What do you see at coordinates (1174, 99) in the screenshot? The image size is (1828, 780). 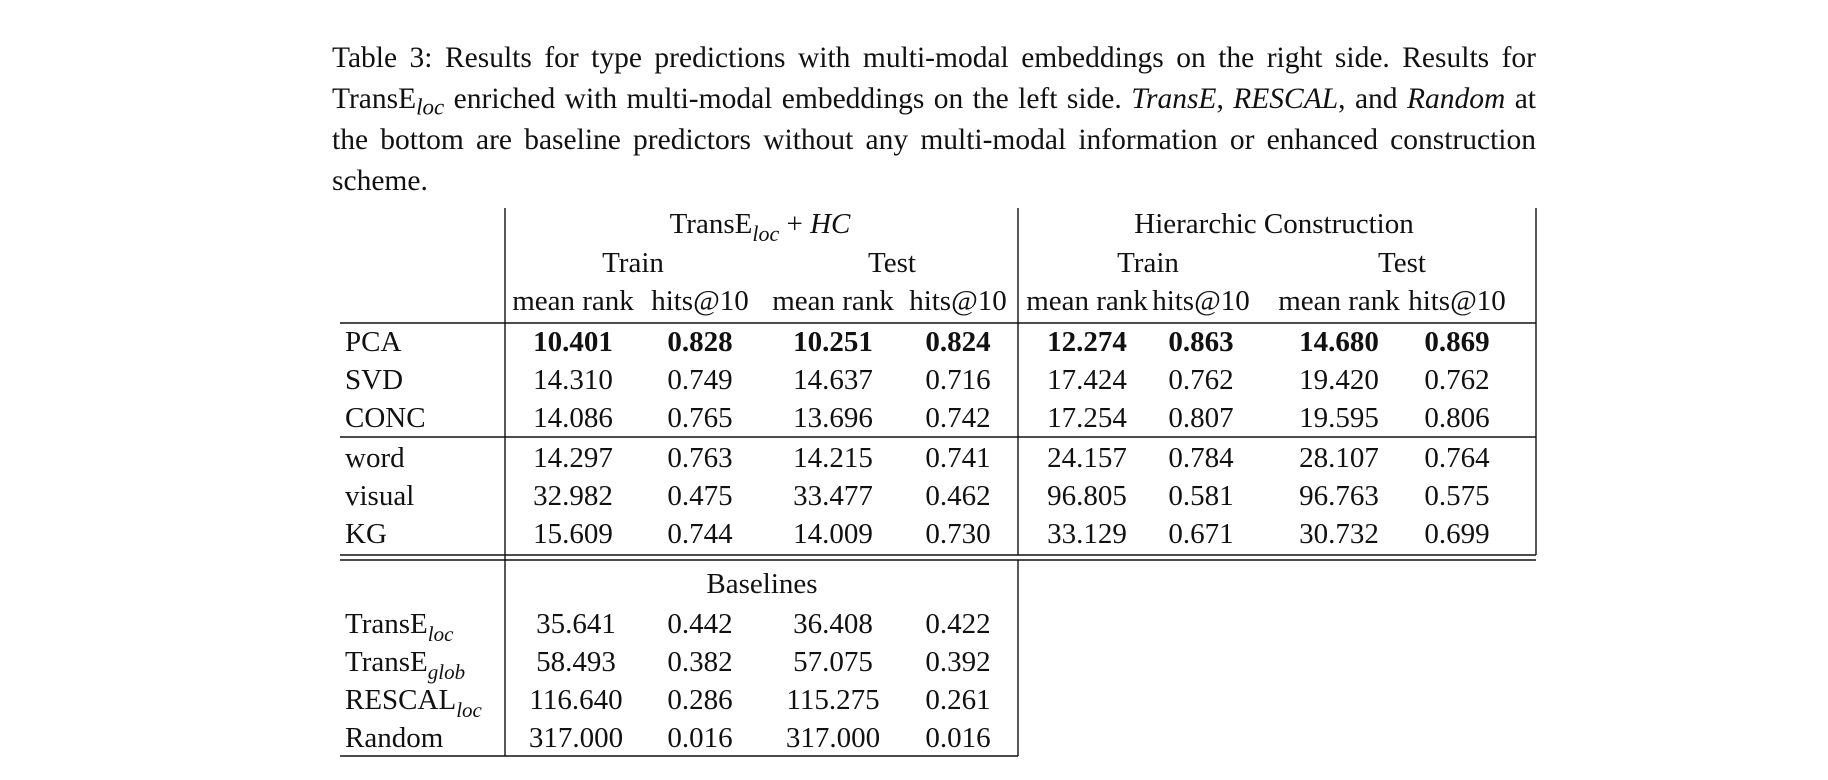 I see `caption-emphasis-transe: TransE` at bounding box center [1174, 99].